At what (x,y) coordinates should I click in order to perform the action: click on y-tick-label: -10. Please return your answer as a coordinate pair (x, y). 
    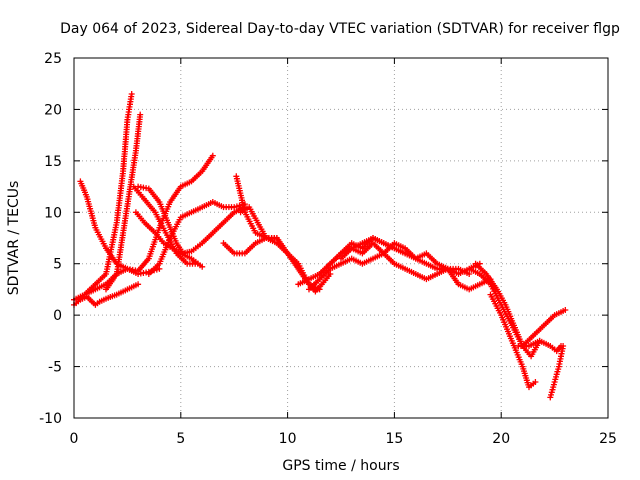
    Looking at the image, I should click on (50, 419).